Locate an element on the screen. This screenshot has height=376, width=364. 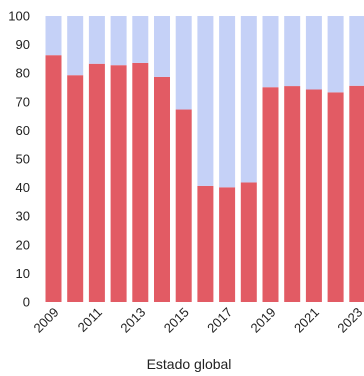
x-axis-title: Estado global is located at coordinates (189, 364).